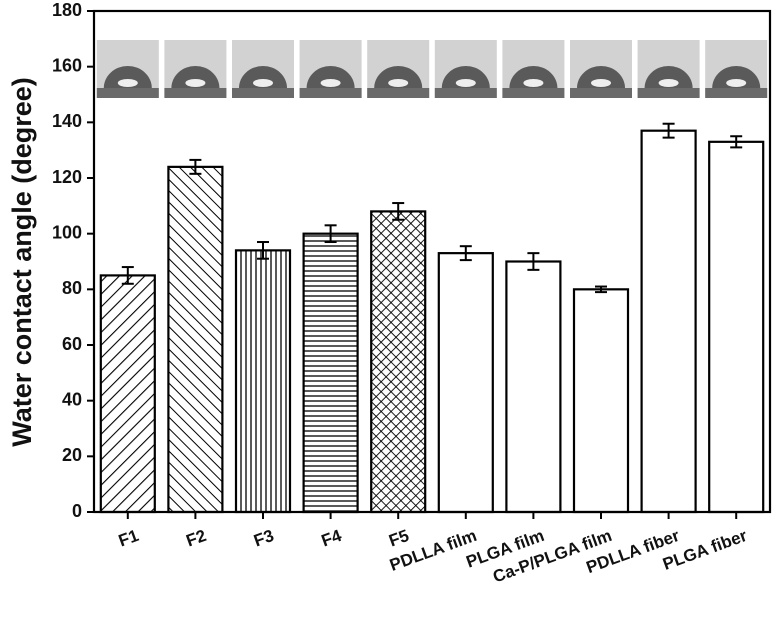 Image resolution: width=774 pixels, height=618 pixels. What do you see at coordinates (67, 232) in the screenshot?
I see `y-tick-label: 100` at bounding box center [67, 232].